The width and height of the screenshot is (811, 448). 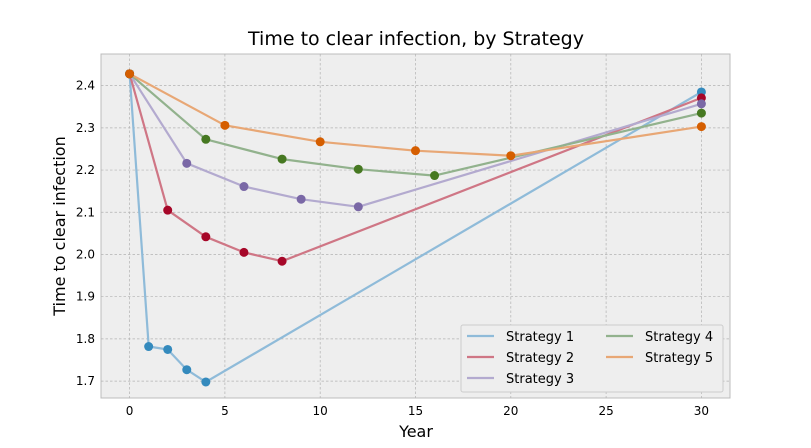 What do you see at coordinates (225, 411) in the screenshot?
I see `x-tick-label: 5` at bounding box center [225, 411].